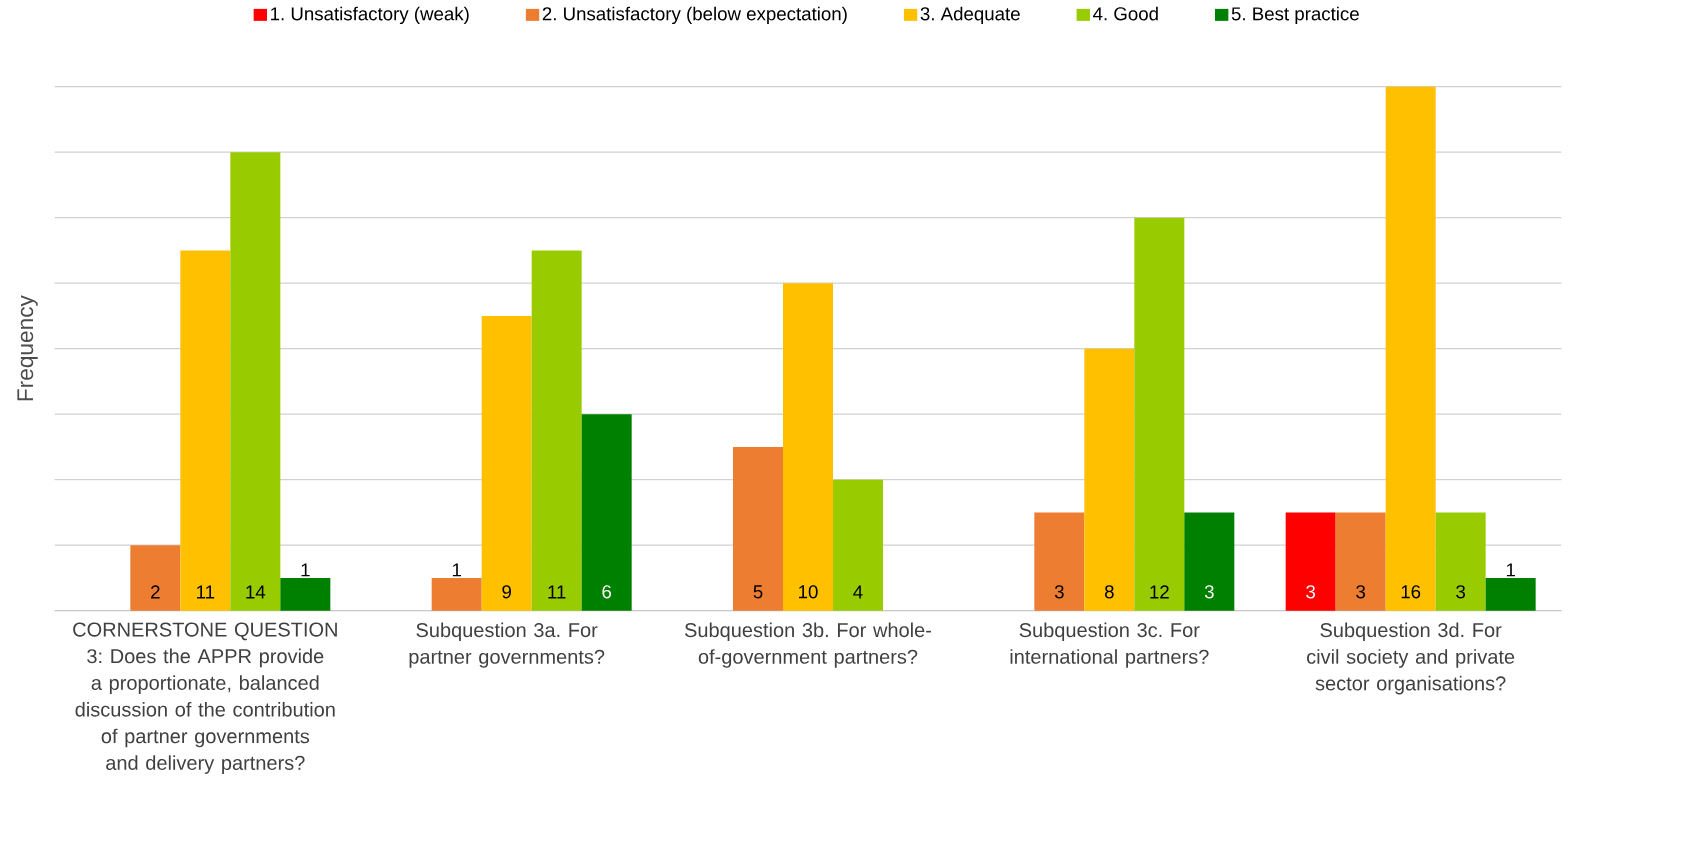 The width and height of the screenshot is (1692, 848). Describe the element at coordinates (155, 592) in the screenshot. I see `data-label: 2` at that location.